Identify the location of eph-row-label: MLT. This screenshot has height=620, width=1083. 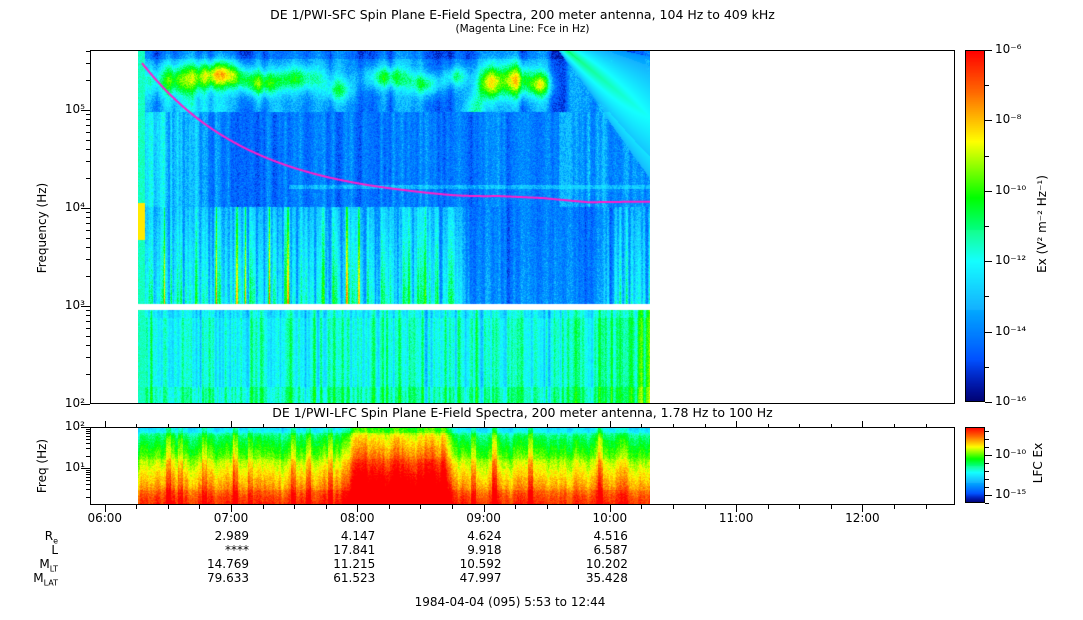
(48, 565).